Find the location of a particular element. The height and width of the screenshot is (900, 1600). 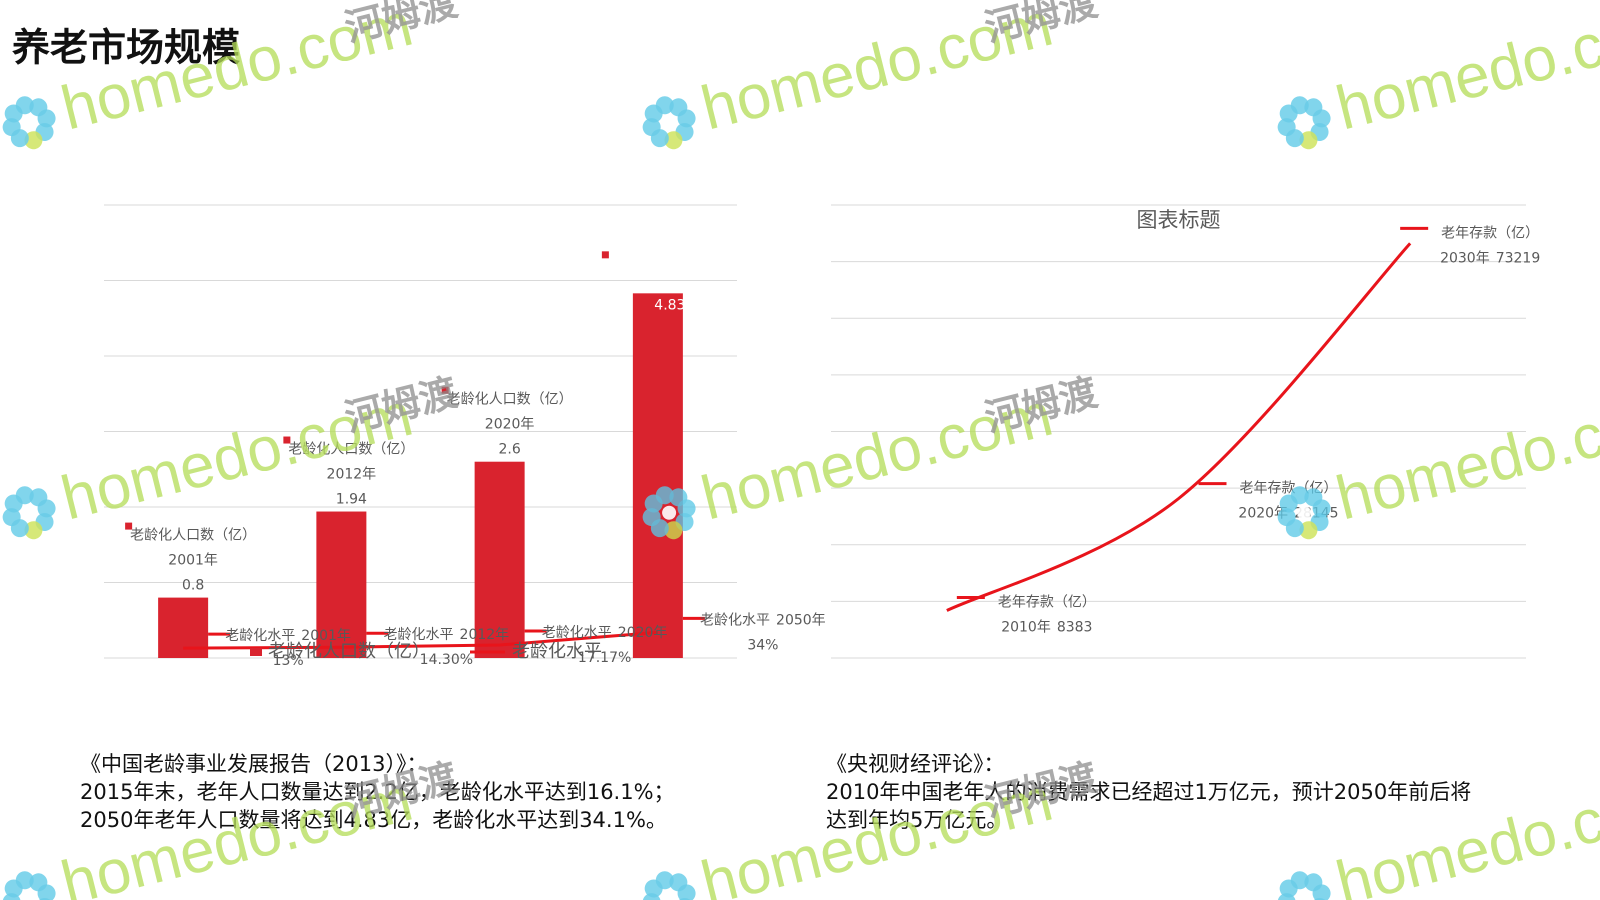

label-part: 2050年 is located at coordinates (801, 620).